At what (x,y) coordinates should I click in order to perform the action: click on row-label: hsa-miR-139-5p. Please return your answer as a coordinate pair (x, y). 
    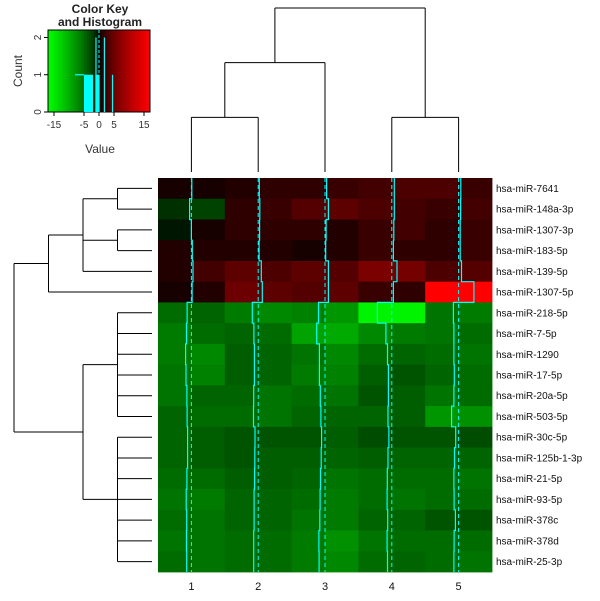
    Looking at the image, I should click on (532, 272).